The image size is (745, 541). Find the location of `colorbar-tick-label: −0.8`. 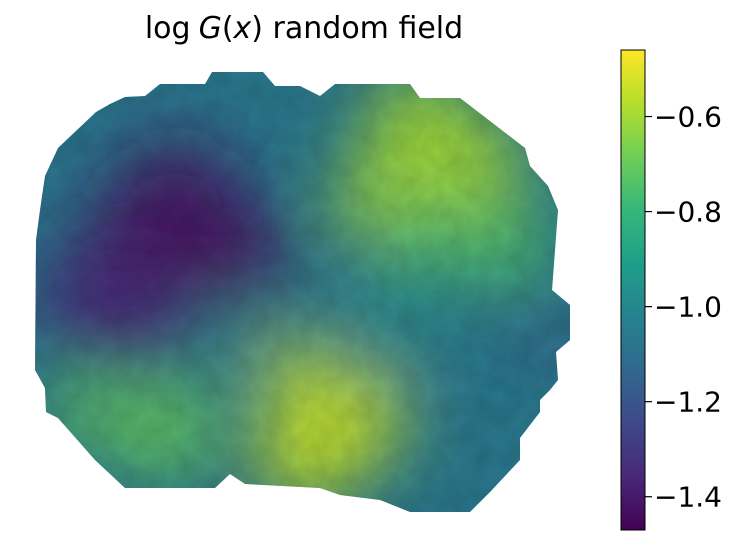

colorbar-tick-label: −0.8 is located at coordinates (688, 212).